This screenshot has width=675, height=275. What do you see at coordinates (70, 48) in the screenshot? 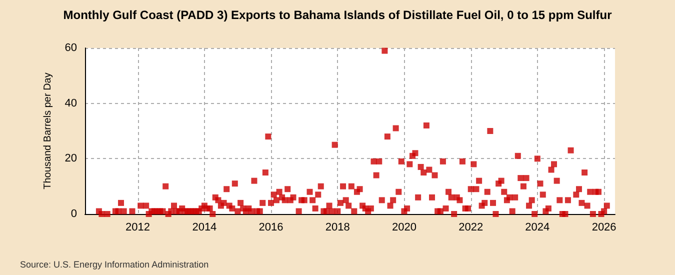
I see `y-tick-label: 60` at bounding box center [70, 48].